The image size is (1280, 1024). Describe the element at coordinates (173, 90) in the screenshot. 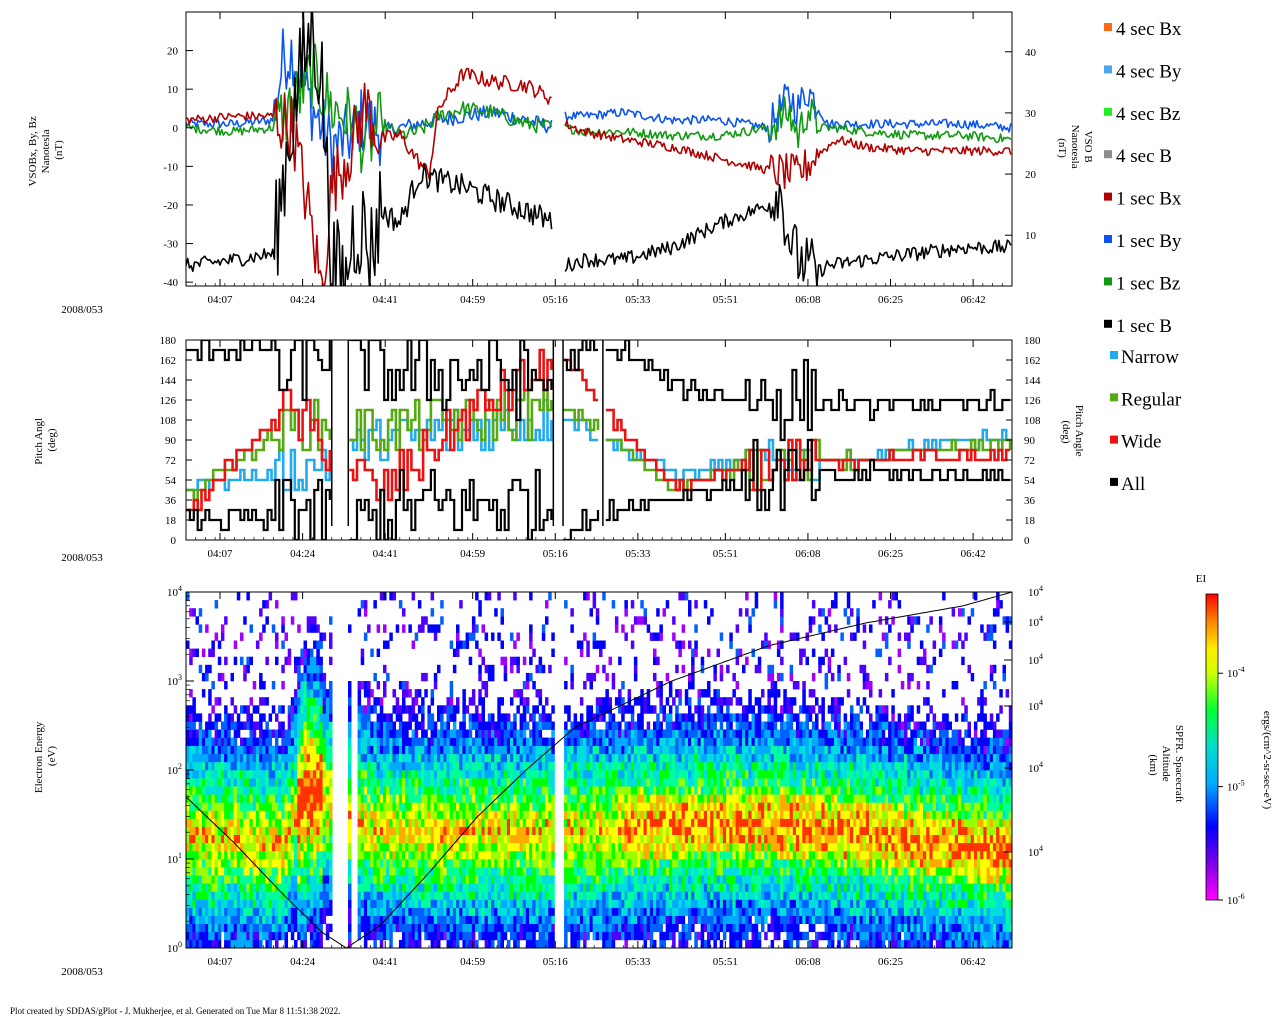

I see `bfield-left-tick-label: 10` at that location.